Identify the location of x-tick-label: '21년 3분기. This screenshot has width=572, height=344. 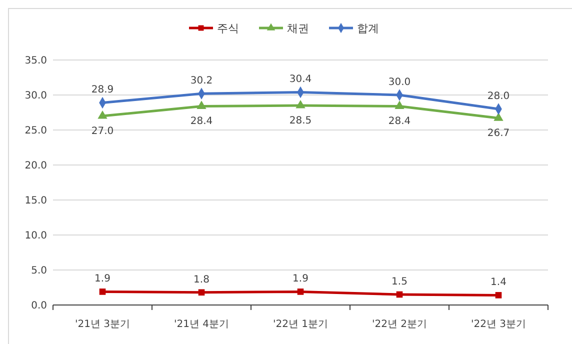
(102, 324).